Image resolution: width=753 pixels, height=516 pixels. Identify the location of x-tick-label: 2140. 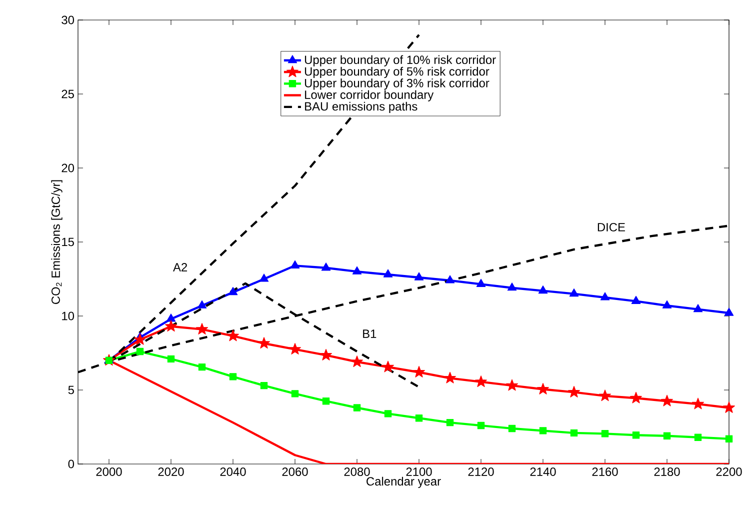
(543, 472).